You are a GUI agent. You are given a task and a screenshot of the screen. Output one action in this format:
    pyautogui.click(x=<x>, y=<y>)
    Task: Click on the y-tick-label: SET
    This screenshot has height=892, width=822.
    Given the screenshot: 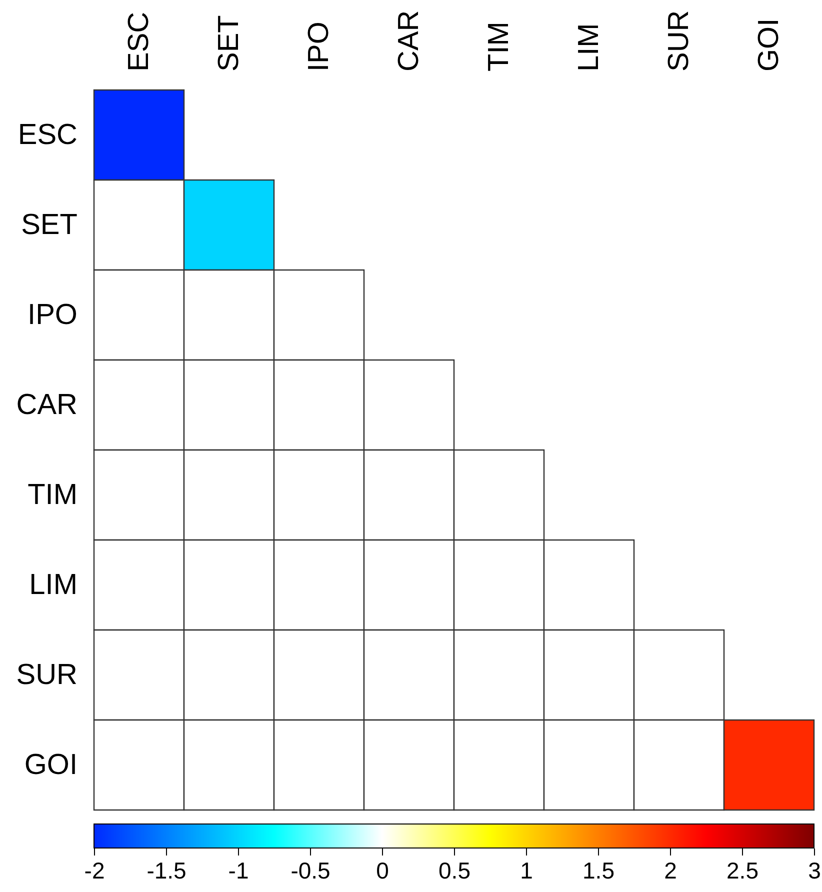 What is the action you would take?
    pyautogui.click(x=49, y=225)
    